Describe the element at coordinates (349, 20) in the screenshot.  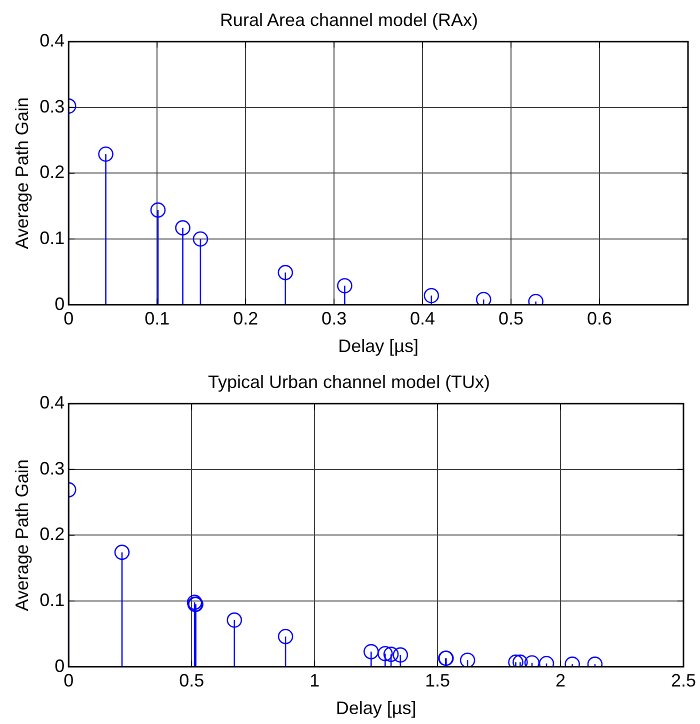
I see `chart-title: Rural Area channel model (RAx)` at that location.